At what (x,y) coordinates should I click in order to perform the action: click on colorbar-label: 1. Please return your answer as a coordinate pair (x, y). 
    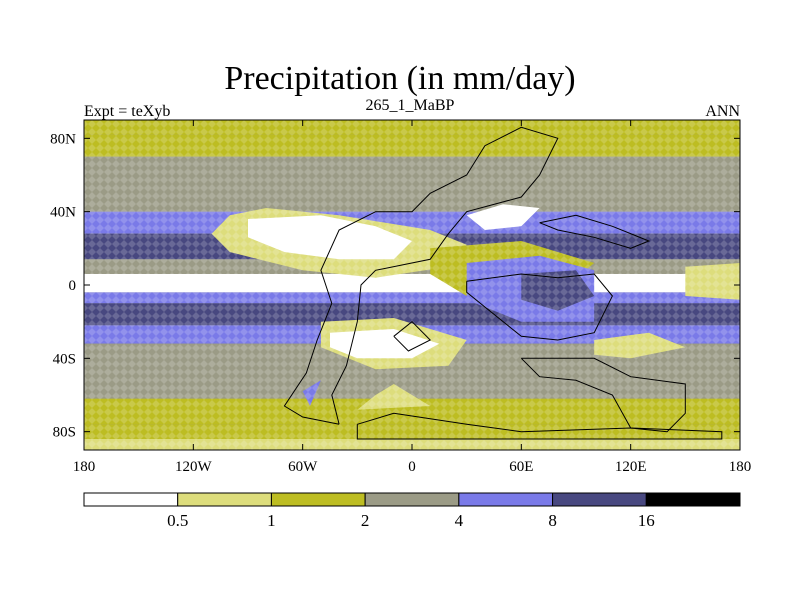
    Looking at the image, I should click on (271, 520).